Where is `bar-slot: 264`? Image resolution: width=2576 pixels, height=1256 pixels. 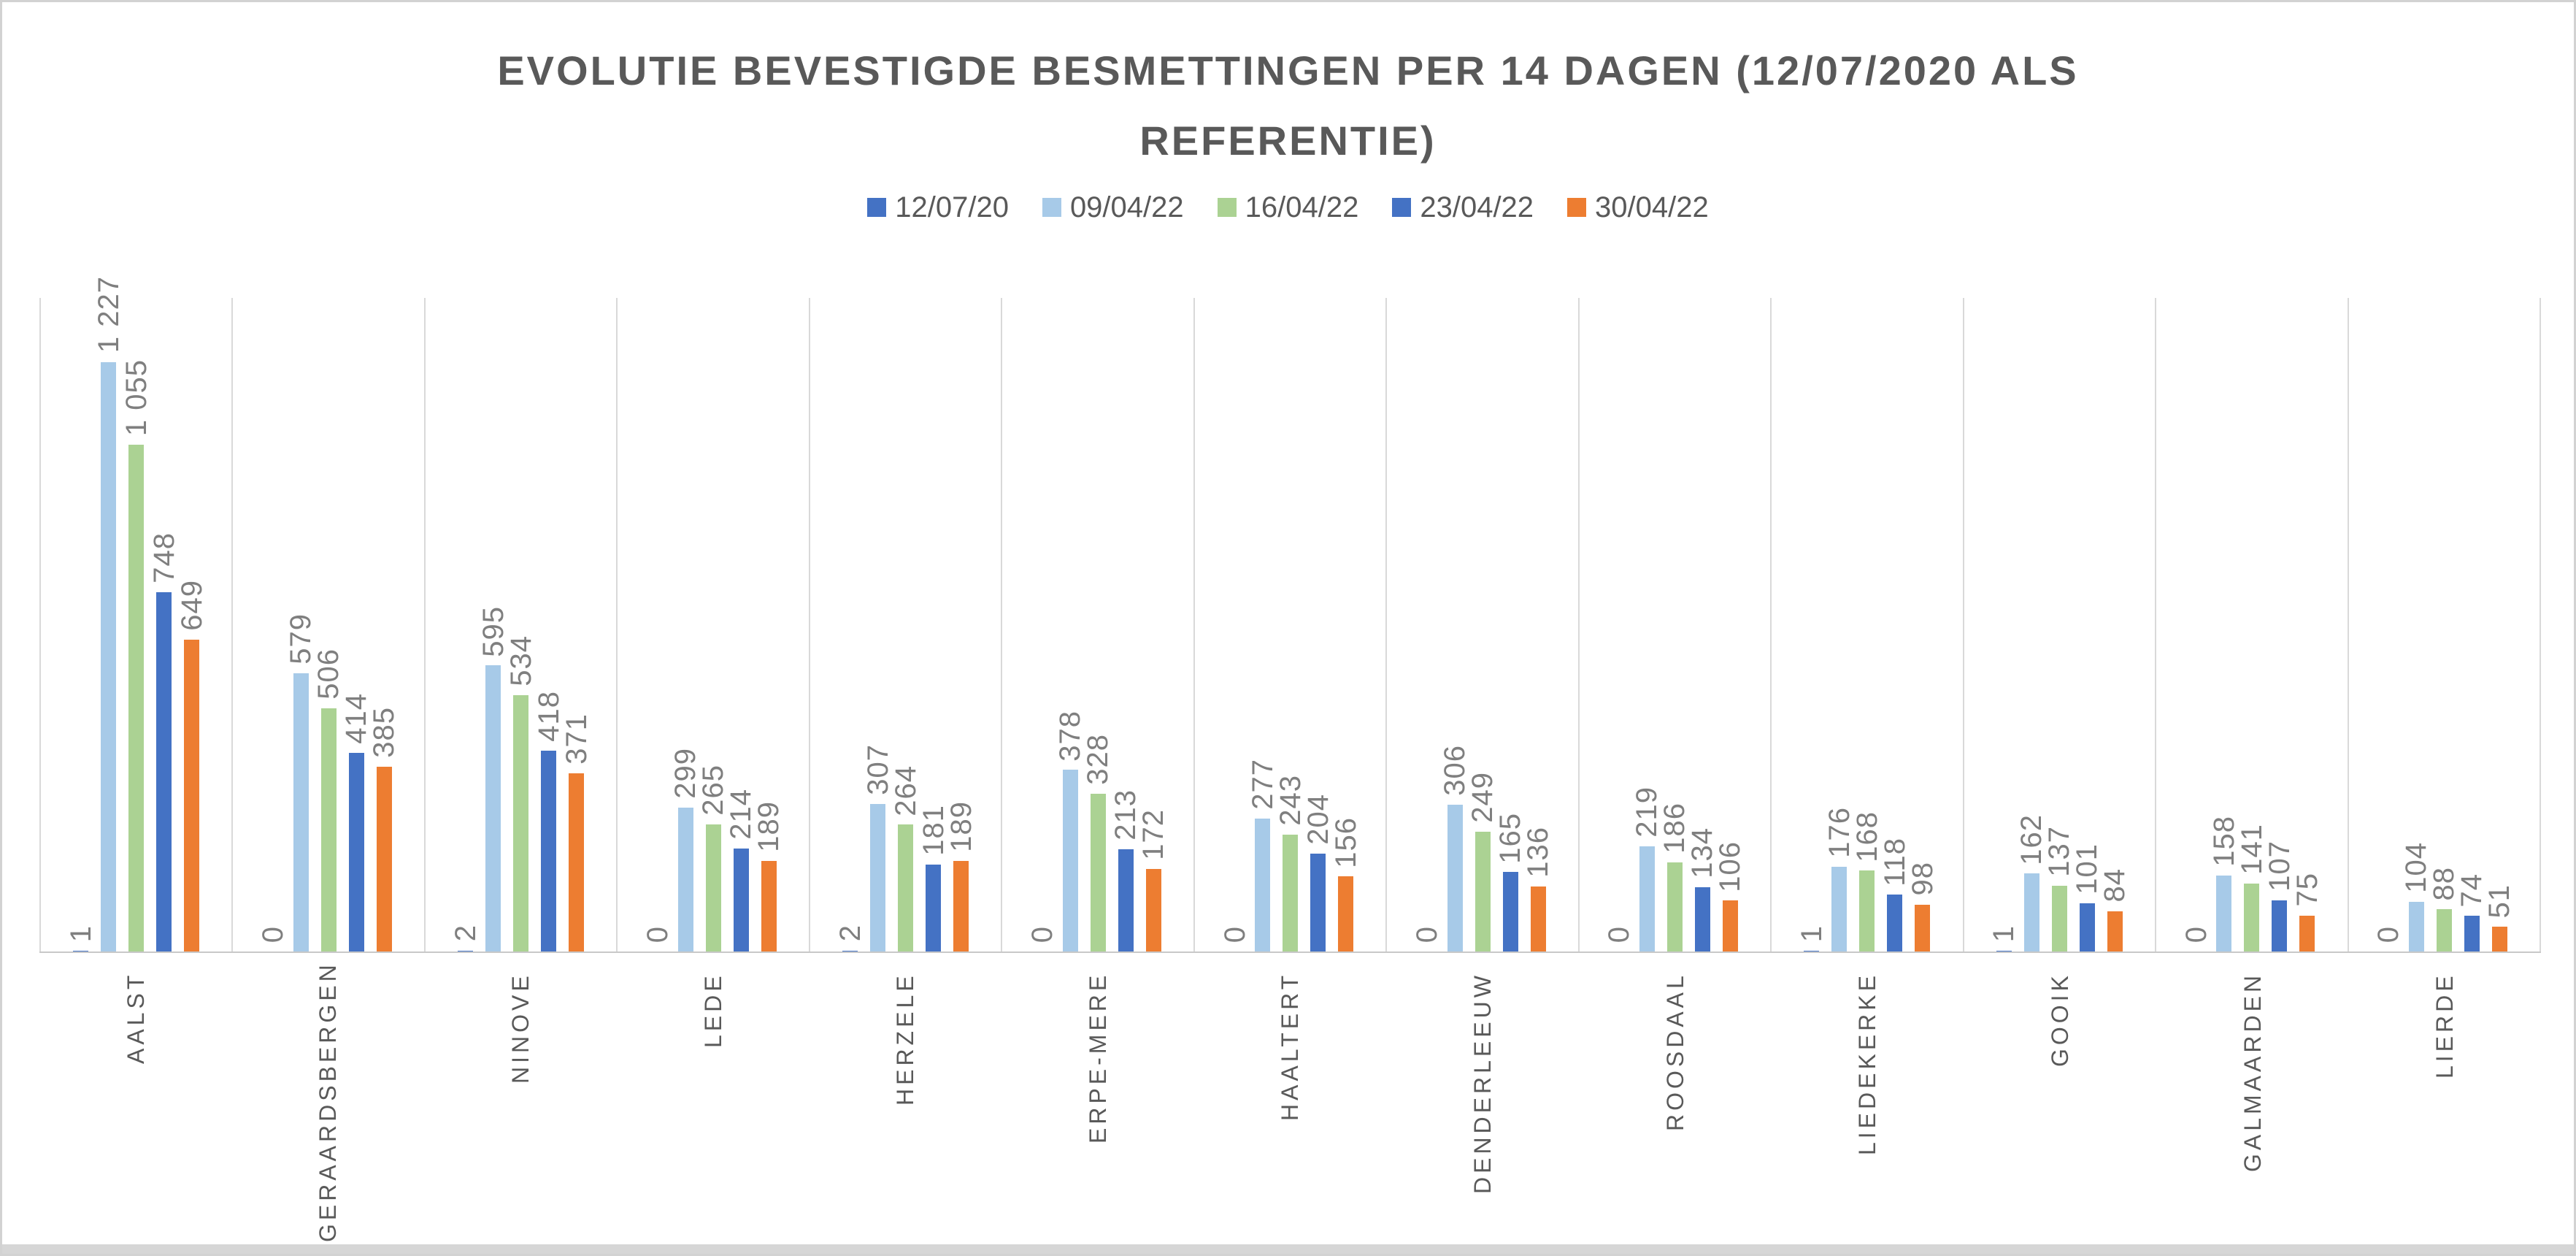
bar-slot: 264 is located at coordinates (906, 624).